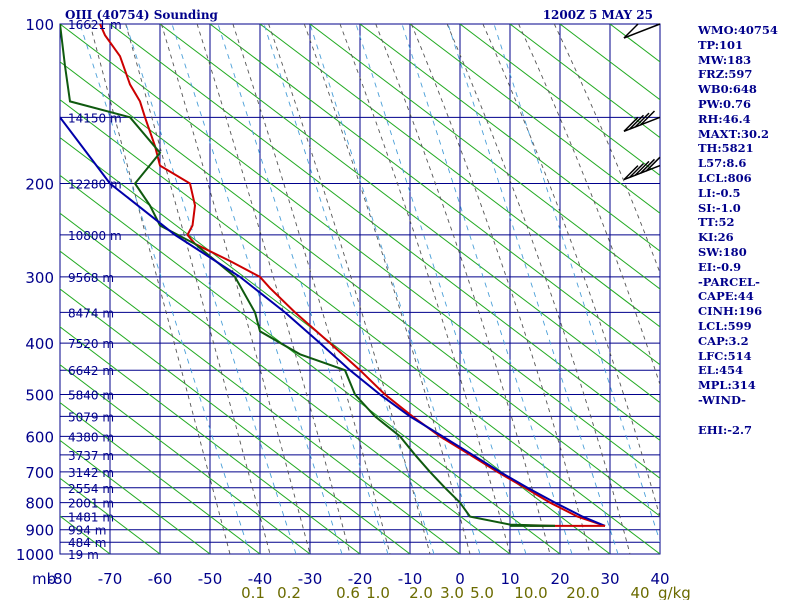  Describe the element at coordinates (598, 15) in the screenshot. I see `valid-time: 1200Z 5 MAY 25` at that location.